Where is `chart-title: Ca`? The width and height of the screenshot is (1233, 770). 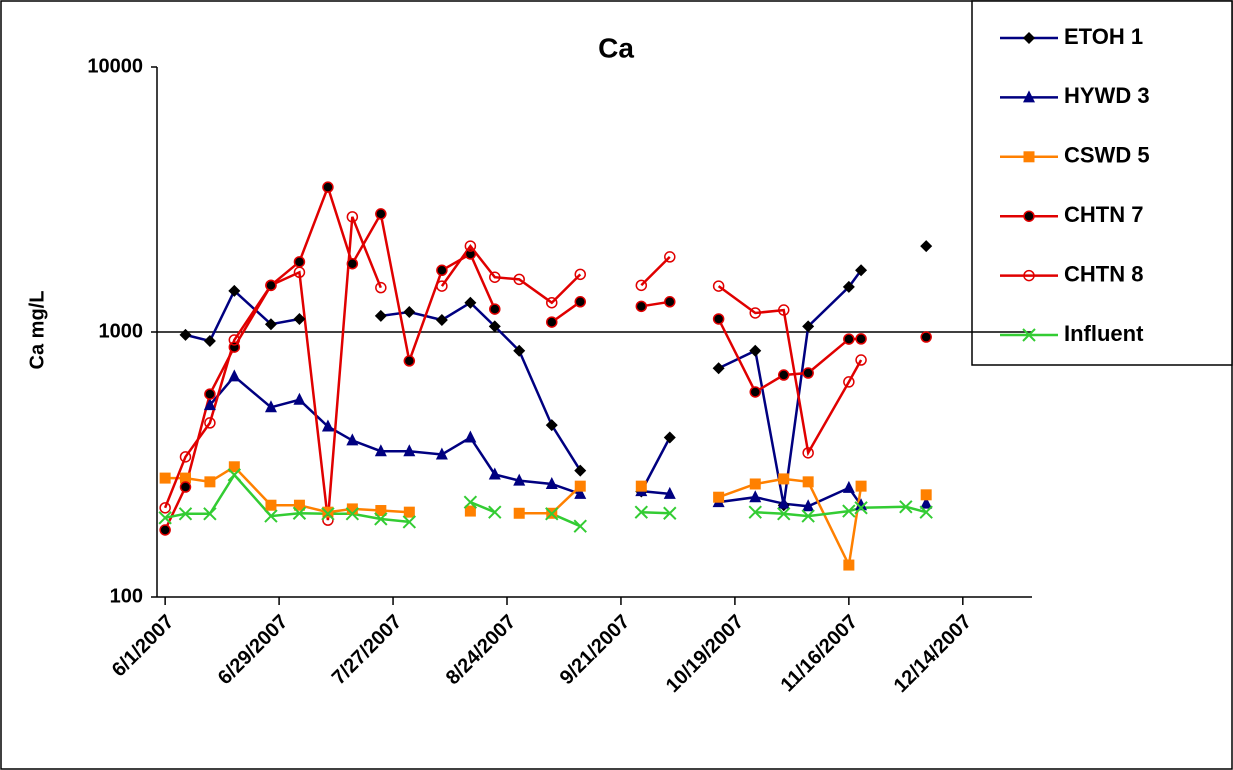 chart-title: Ca is located at coordinates (616, 47).